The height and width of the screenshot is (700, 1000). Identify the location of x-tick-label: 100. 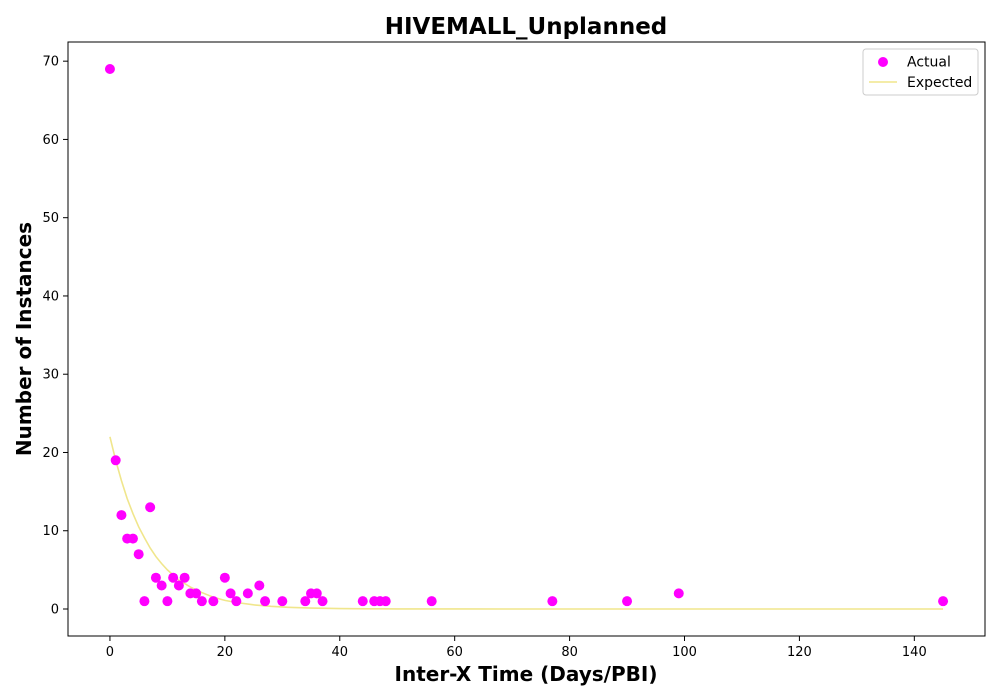
(684, 652).